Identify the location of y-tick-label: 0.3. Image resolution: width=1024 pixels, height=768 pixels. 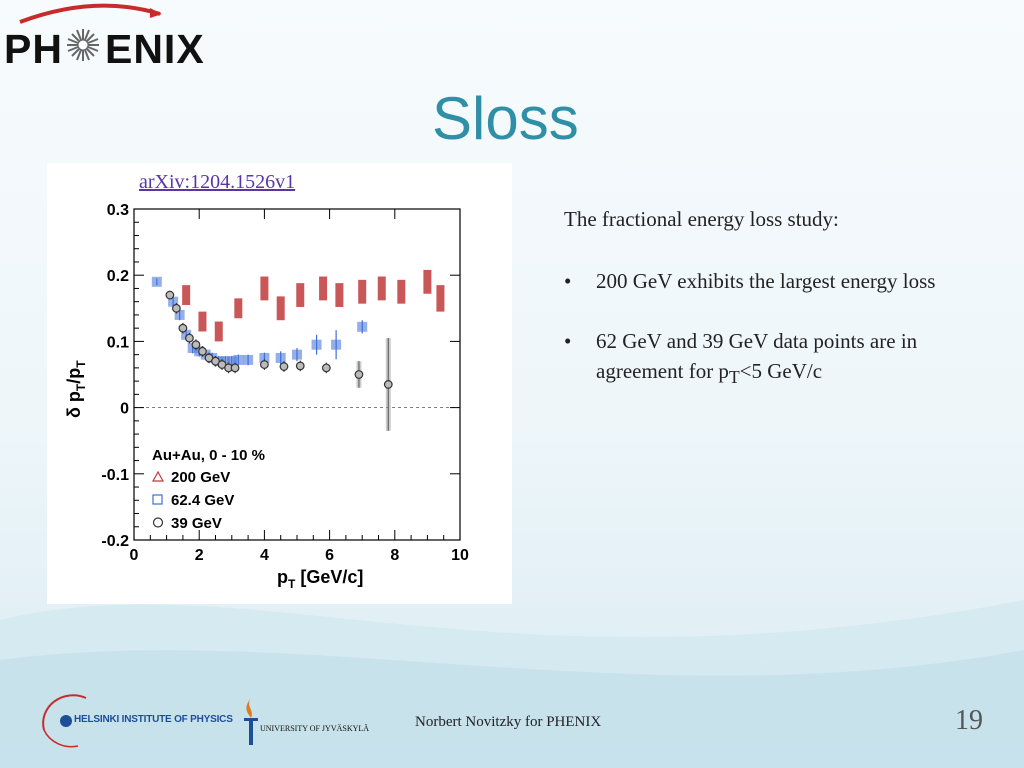
(118, 210).